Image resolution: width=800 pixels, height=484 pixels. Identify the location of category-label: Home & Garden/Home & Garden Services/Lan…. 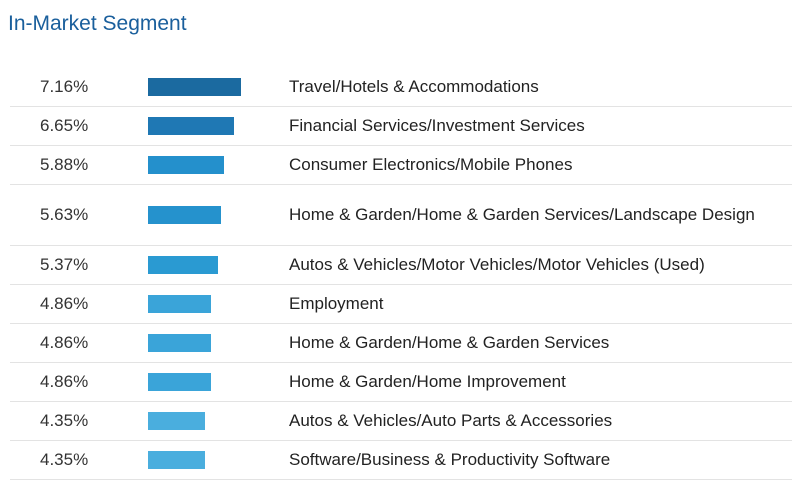
(522, 214).